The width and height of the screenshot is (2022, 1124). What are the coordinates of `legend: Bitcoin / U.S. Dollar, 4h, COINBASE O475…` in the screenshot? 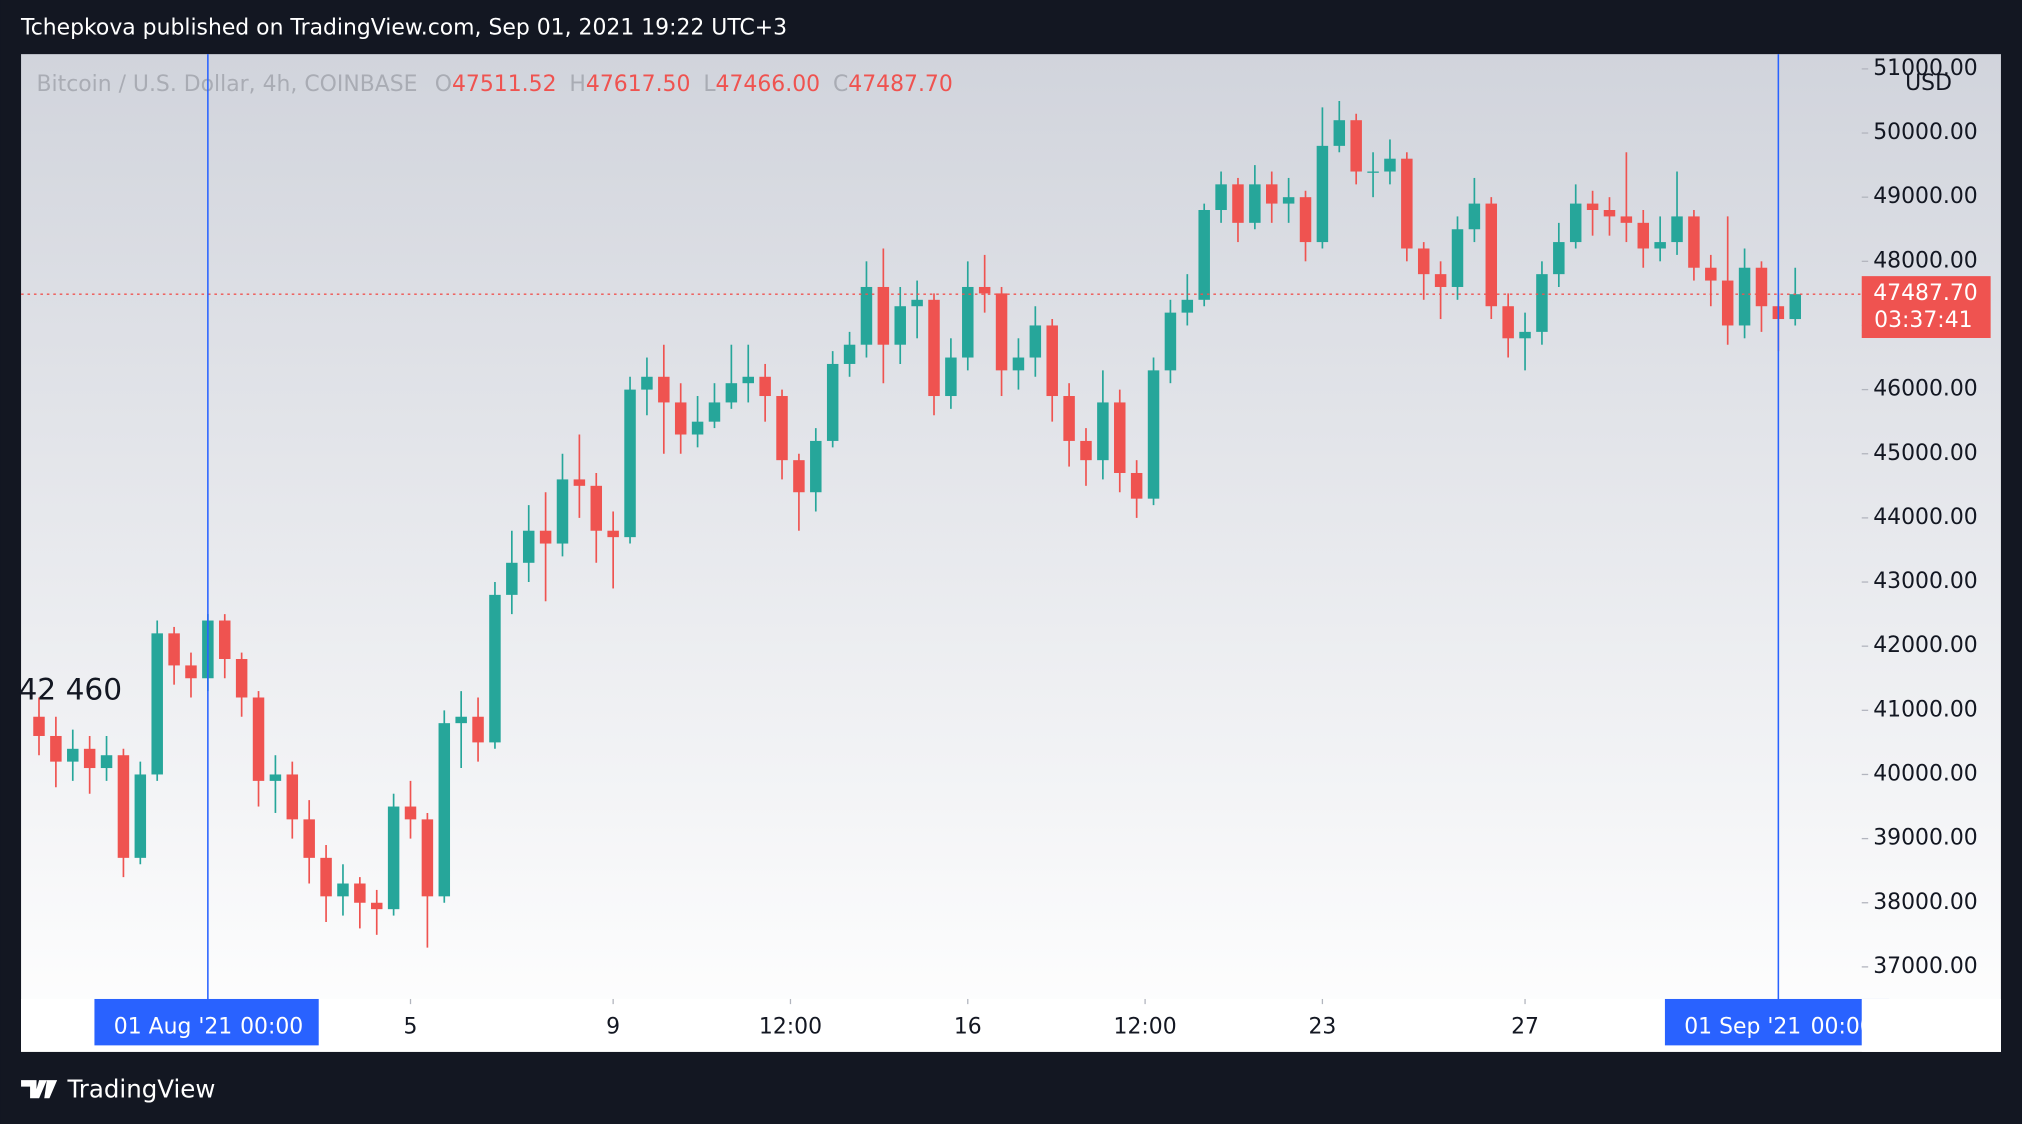 It's located at (495, 84).